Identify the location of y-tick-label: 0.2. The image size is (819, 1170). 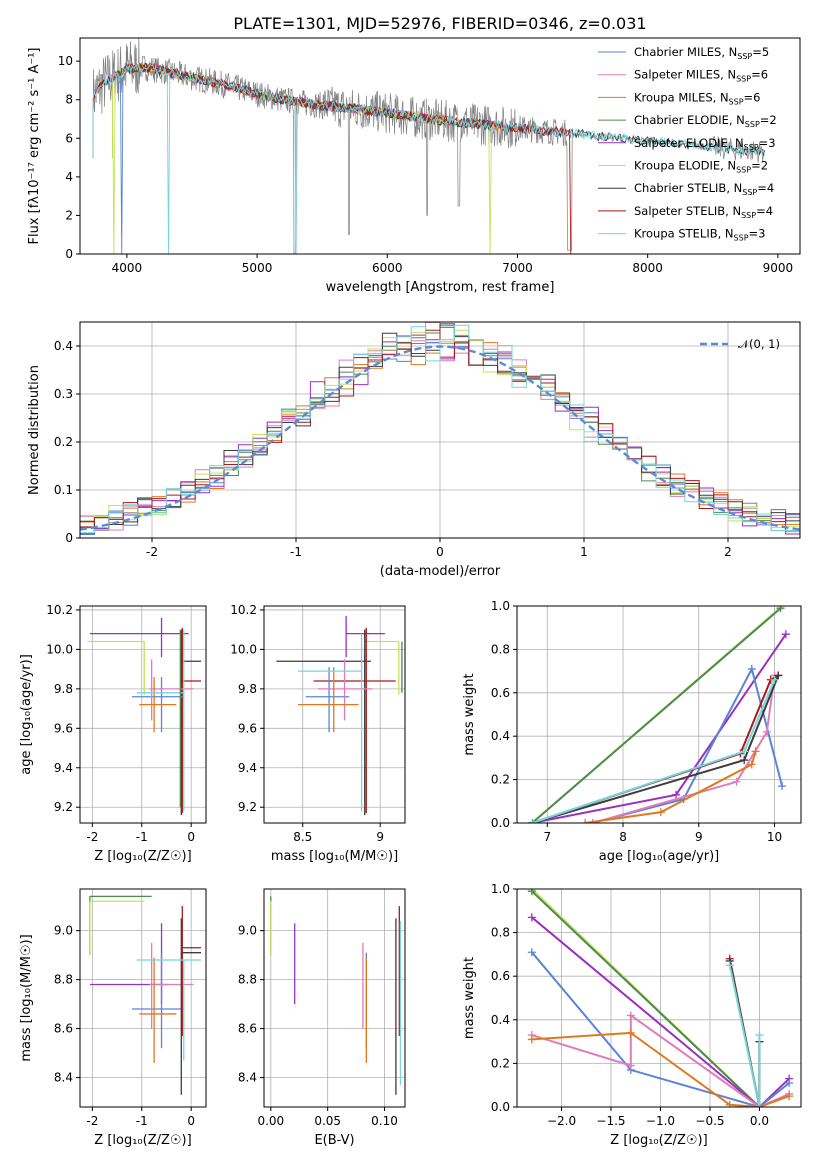
(63, 442).